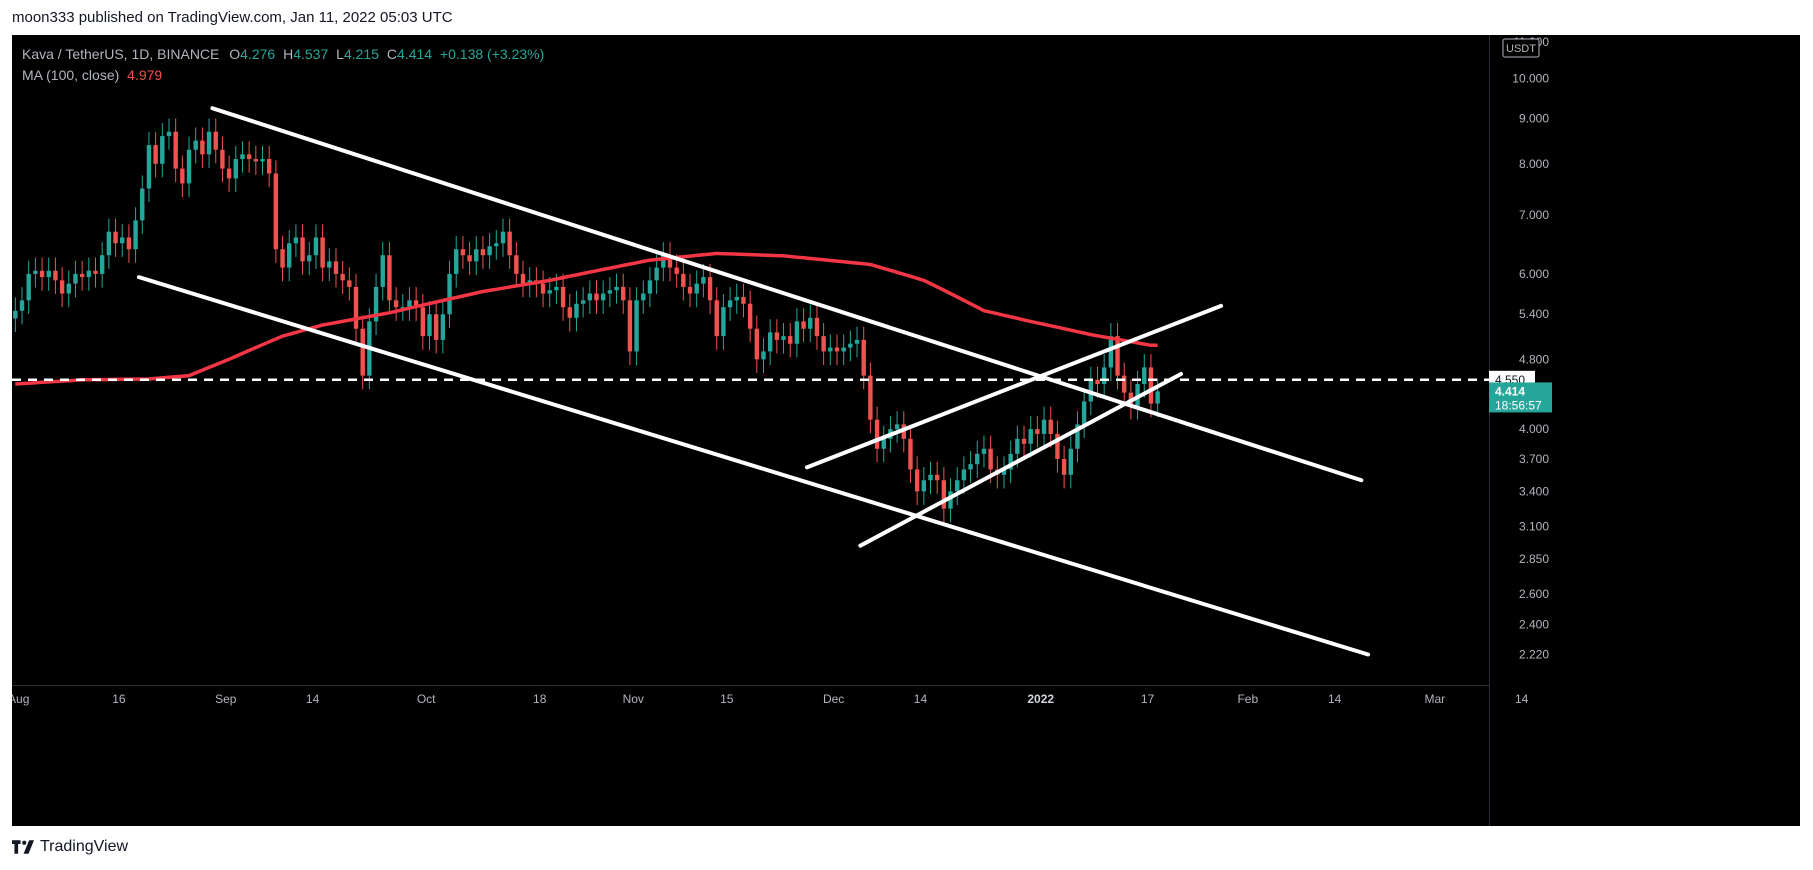  I want to click on tradingview-logo-icon, so click(23, 847).